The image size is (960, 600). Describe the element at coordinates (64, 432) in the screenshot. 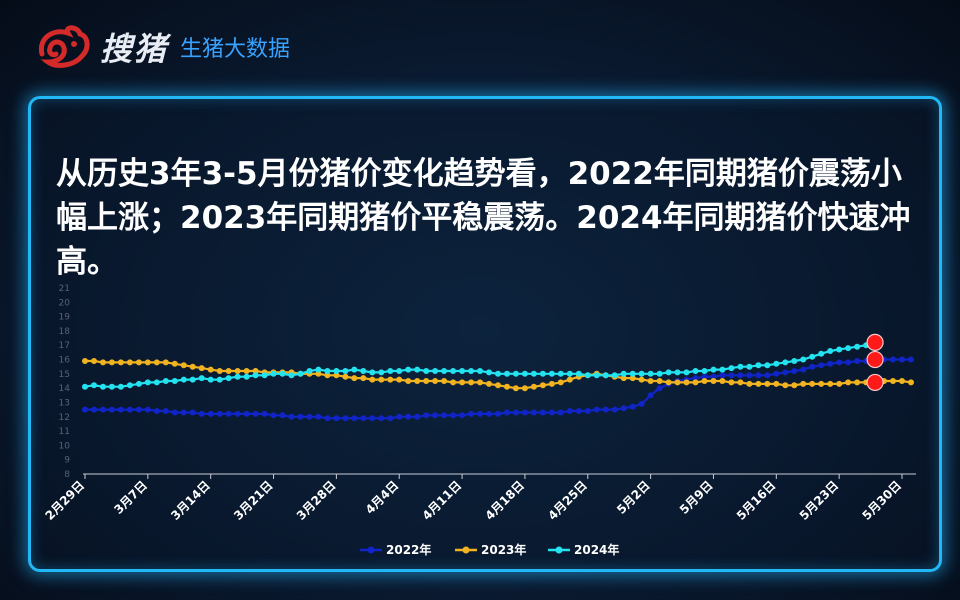

I see `y-tick-label: 11` at that location.